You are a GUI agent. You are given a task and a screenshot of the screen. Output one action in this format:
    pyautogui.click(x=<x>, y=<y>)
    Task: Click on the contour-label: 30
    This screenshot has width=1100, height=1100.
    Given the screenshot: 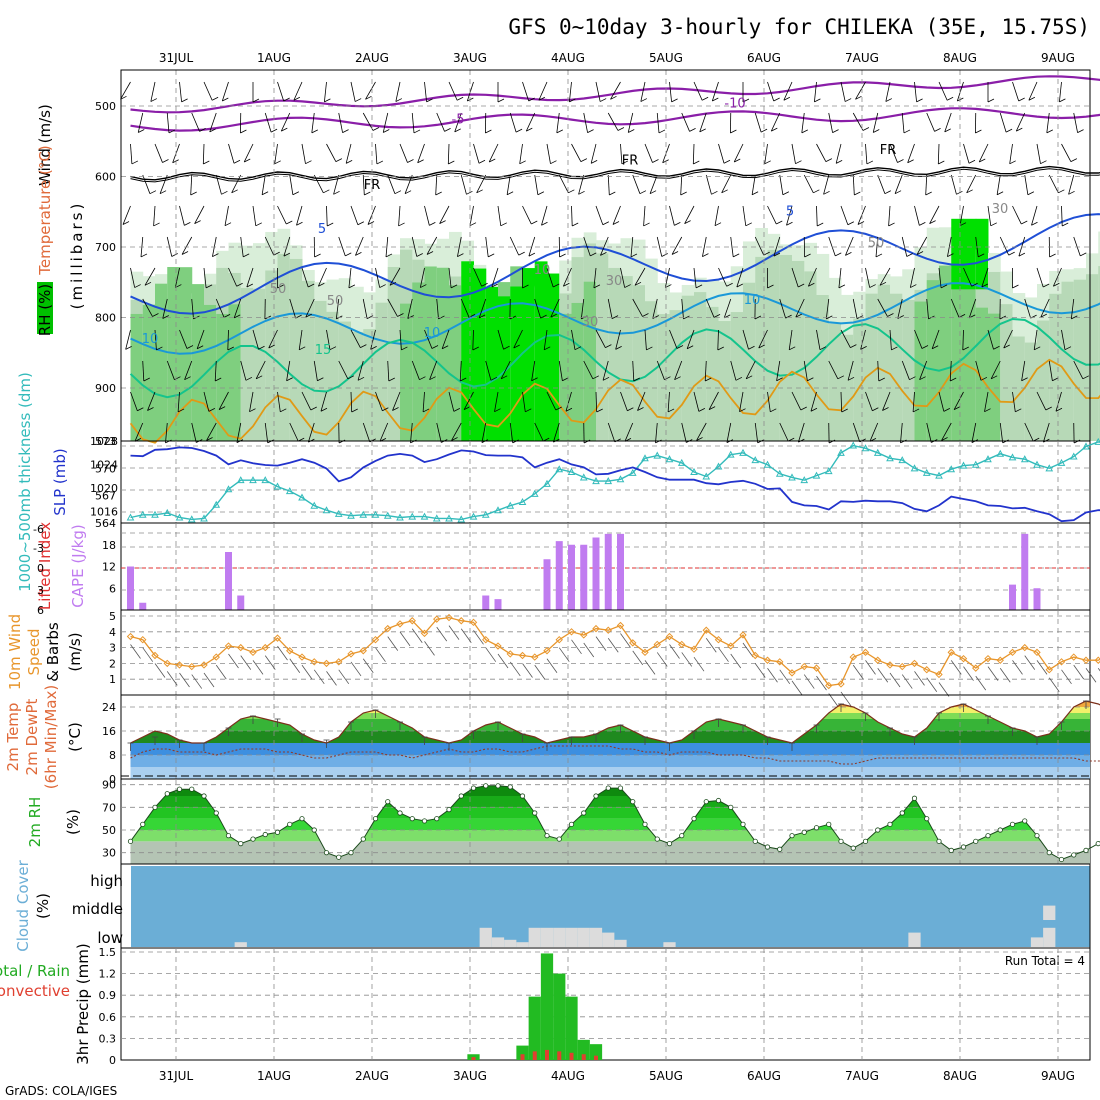 What is the action you would take?
    pyautogui.click(x=1000, y=209)
    